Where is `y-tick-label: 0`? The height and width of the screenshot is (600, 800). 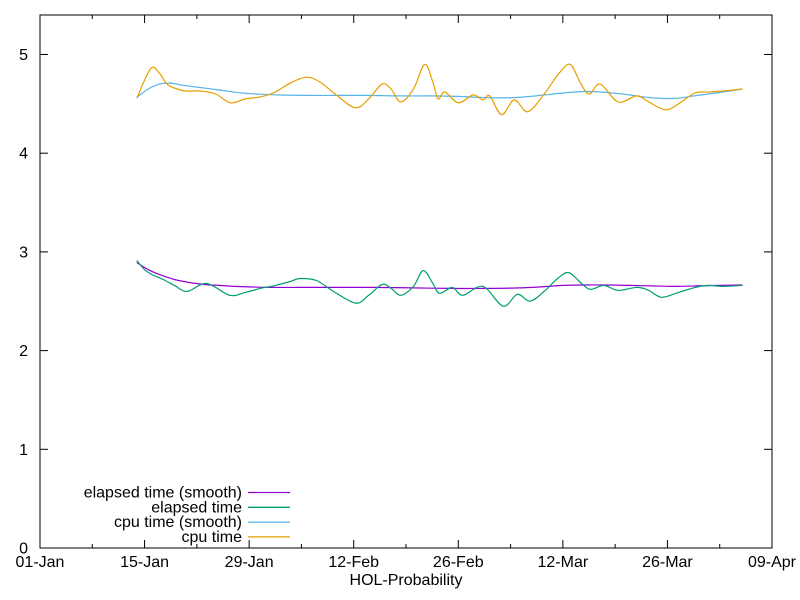
y-tick-label: 0 is located at coordinates (23, 549).